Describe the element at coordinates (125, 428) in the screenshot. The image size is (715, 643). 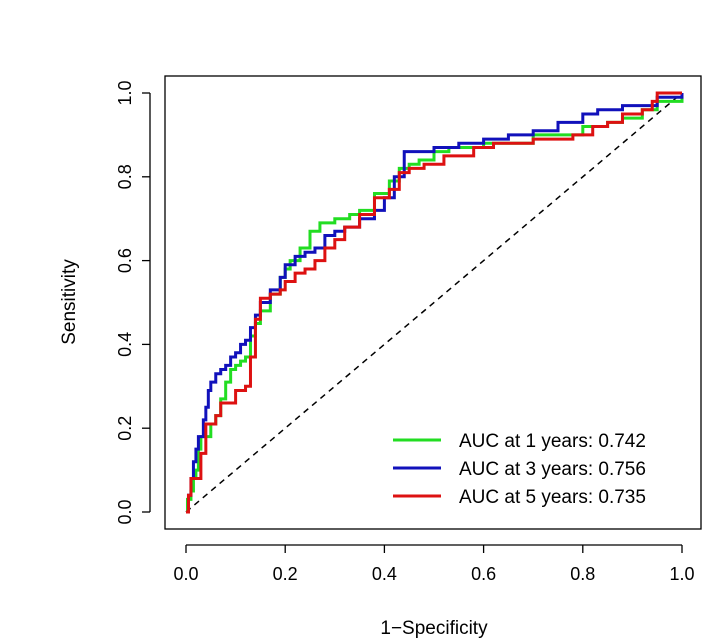
I see `y-tick-label: 0.2` at that location.